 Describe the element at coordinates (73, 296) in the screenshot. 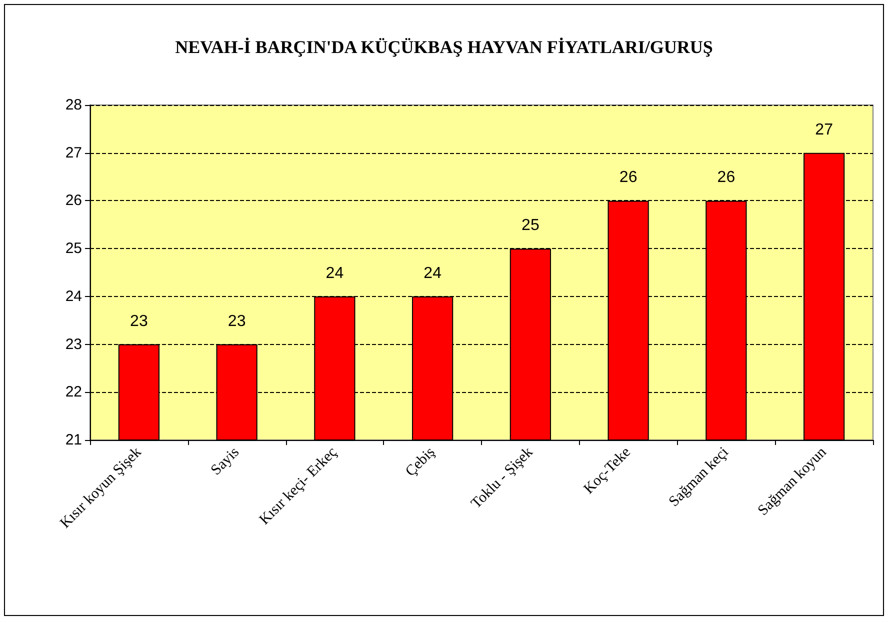

I see `y-tick-label: 24` at that location.